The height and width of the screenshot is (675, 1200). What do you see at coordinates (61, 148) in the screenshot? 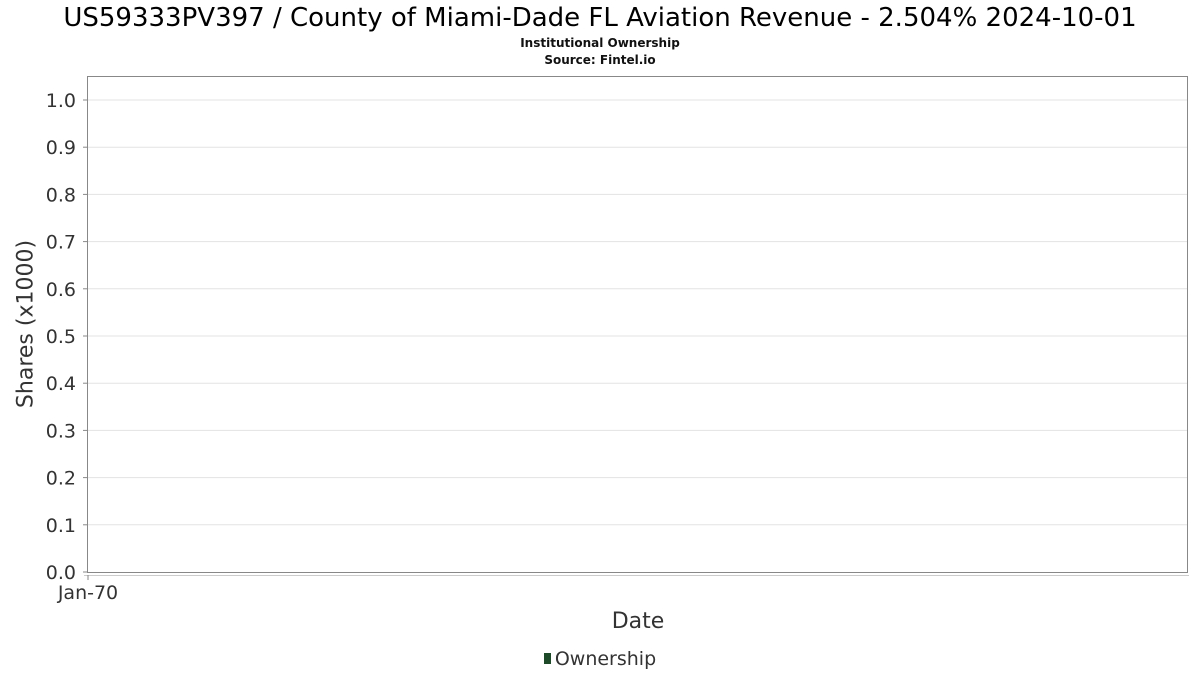
I see `y-tick-label-9: 0.9` at bounding box center [61, 148].